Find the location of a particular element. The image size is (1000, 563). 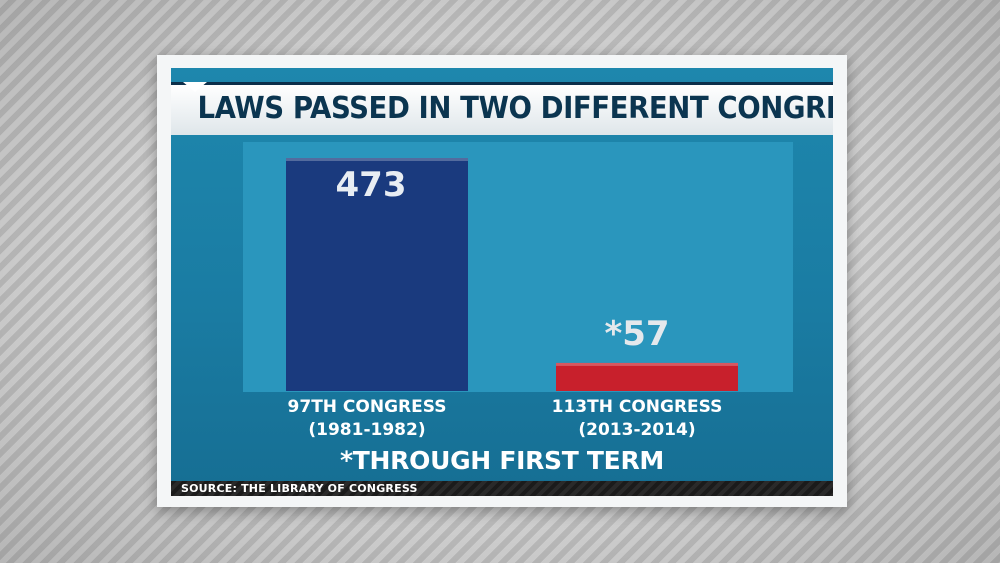

category-label-2-line-1: 113TH CONGRESS is located at coordinates (637, 407).